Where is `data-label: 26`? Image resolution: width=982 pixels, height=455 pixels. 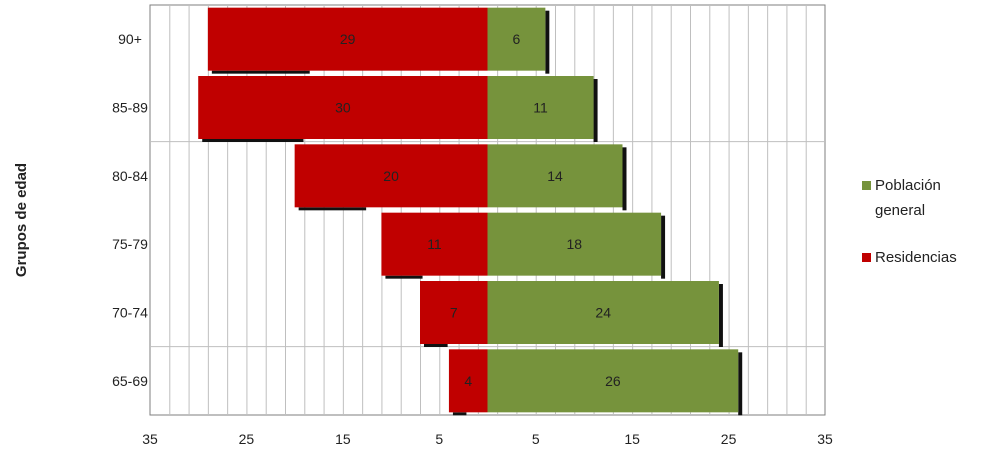 data-label: 26 is located at coordinates (613, 381).